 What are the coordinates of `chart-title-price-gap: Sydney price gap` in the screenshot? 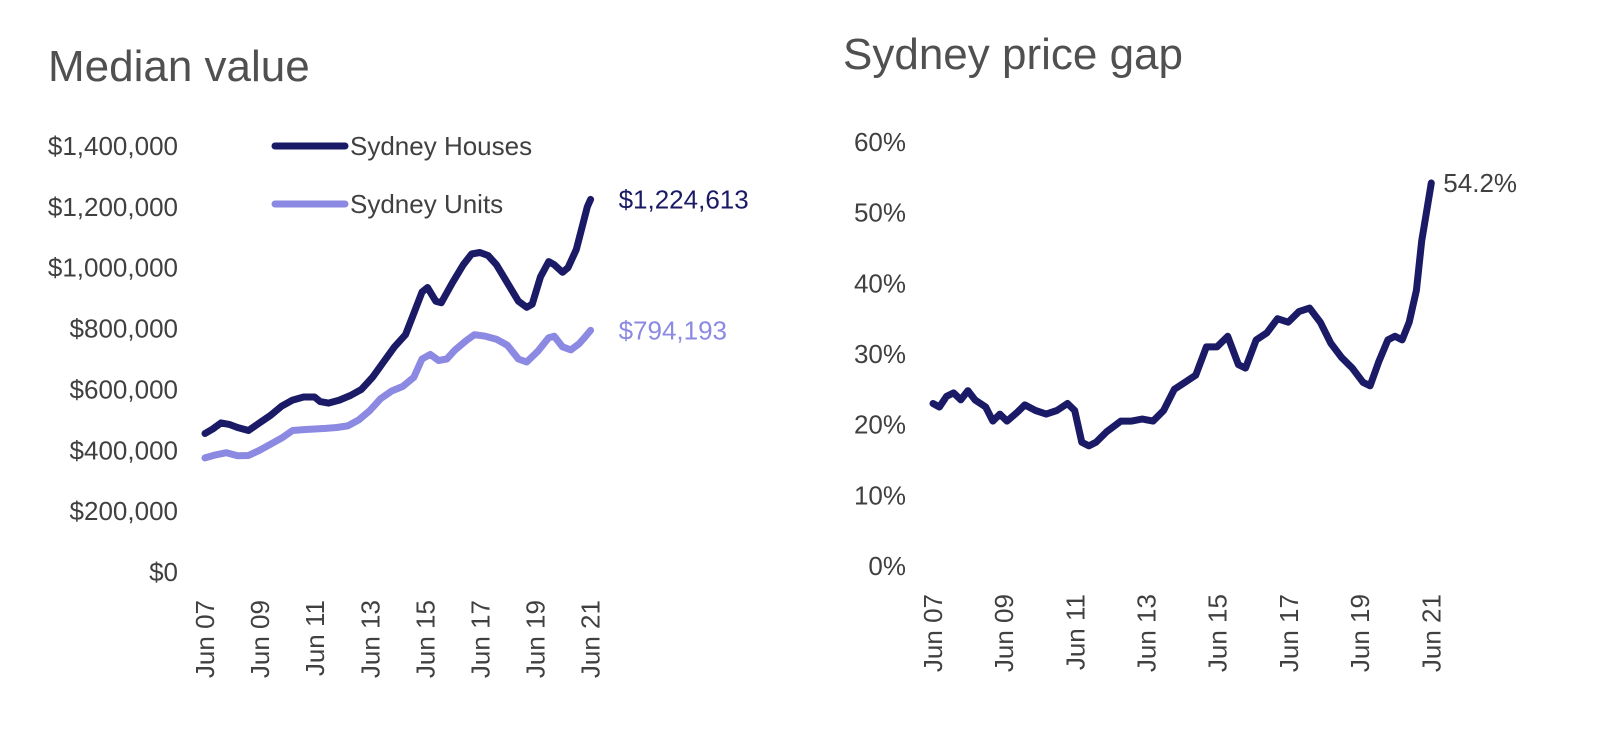 It's located at (1013, 54).